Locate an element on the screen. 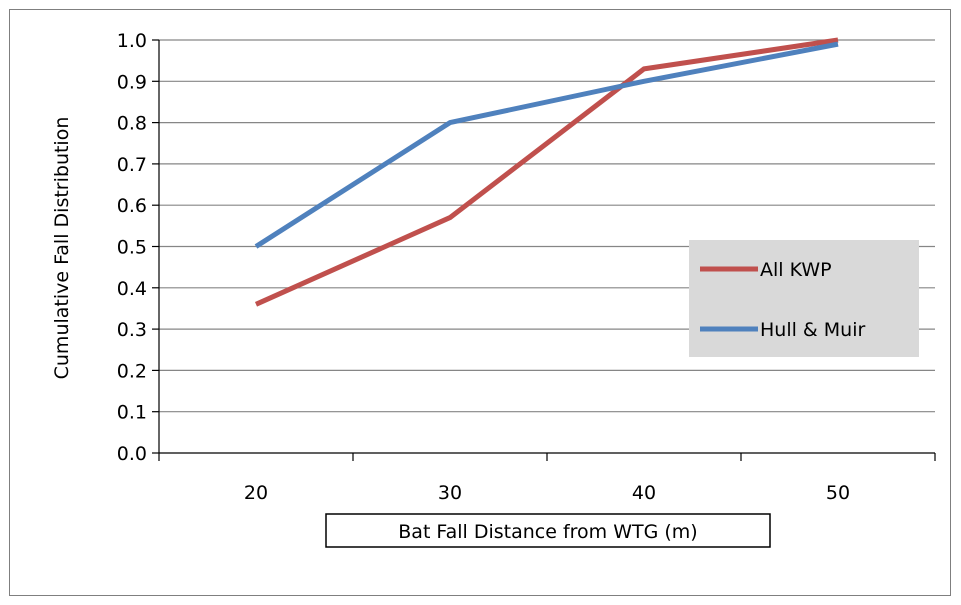 The image size is (961, 605). y-tick-label: 0.6 is located at coordinates (132, 206).